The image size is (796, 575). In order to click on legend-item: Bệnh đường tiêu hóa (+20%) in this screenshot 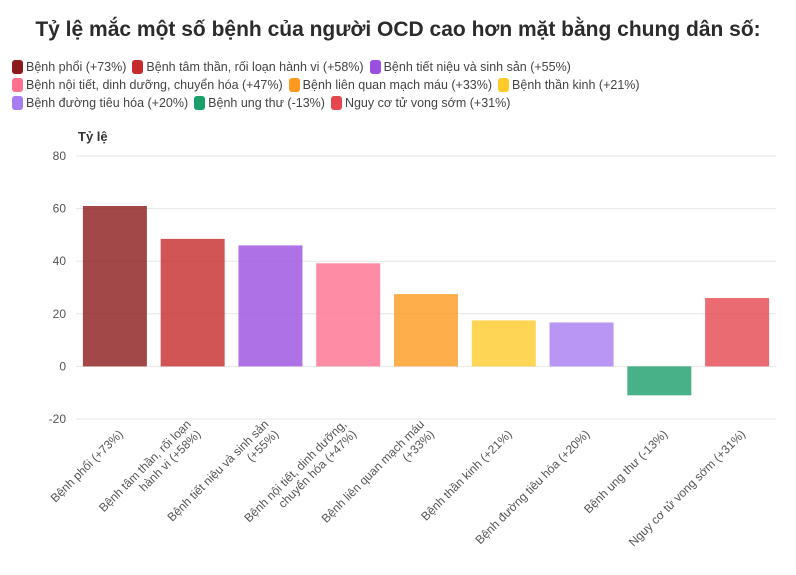, I will do `click(100, 103)`.